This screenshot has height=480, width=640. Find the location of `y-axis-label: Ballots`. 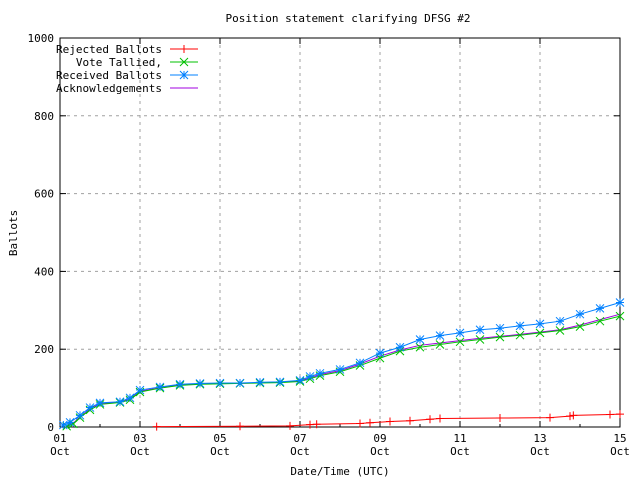

y-axis-label: Ballots is located at coordinates (13, 233).